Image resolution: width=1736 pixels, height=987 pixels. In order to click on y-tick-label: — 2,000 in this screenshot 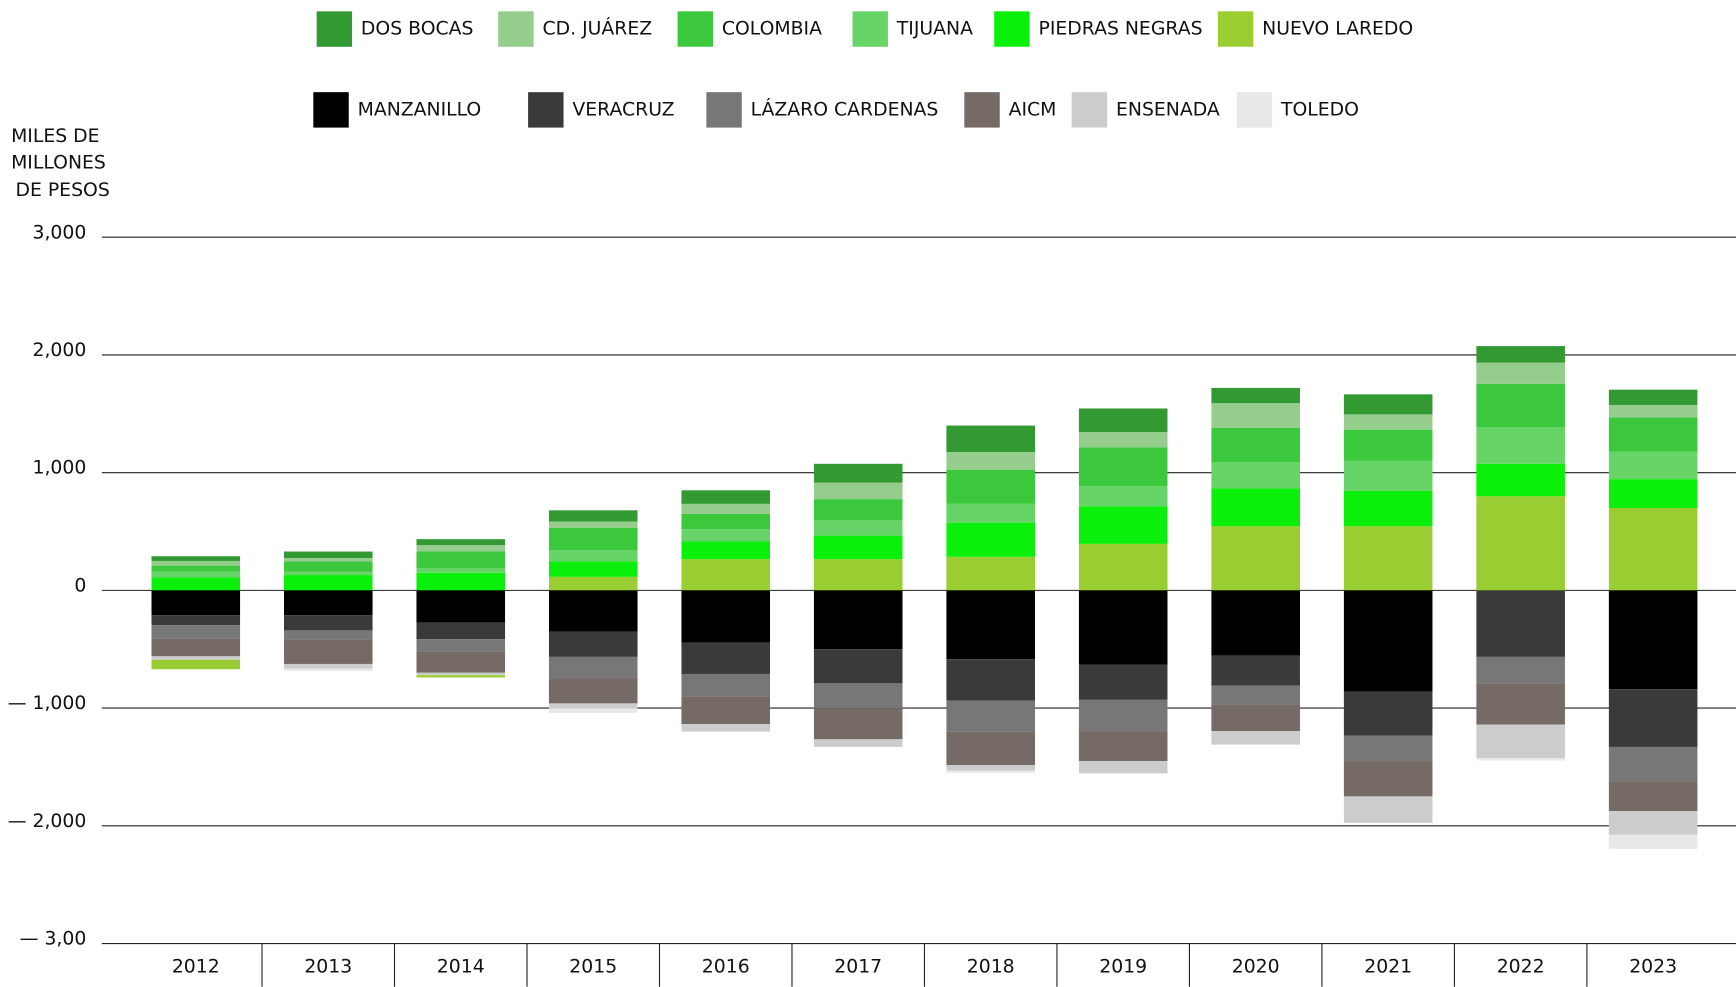, I will do `click(47, 821)`.